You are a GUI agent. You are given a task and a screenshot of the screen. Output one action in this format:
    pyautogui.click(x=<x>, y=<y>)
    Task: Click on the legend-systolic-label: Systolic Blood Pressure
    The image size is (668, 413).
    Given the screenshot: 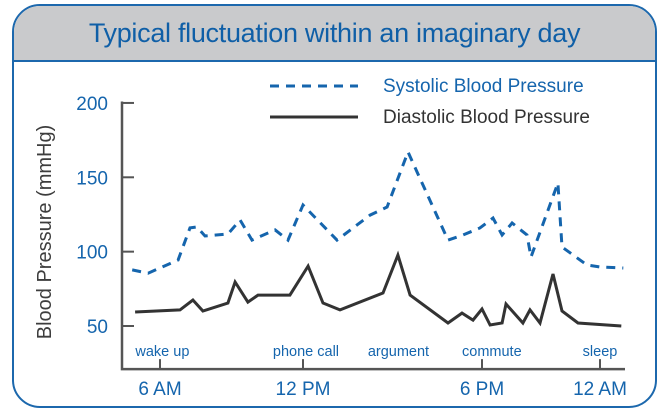 What is the action you would take?
    pyautogui.click(x=483, y=86)
    